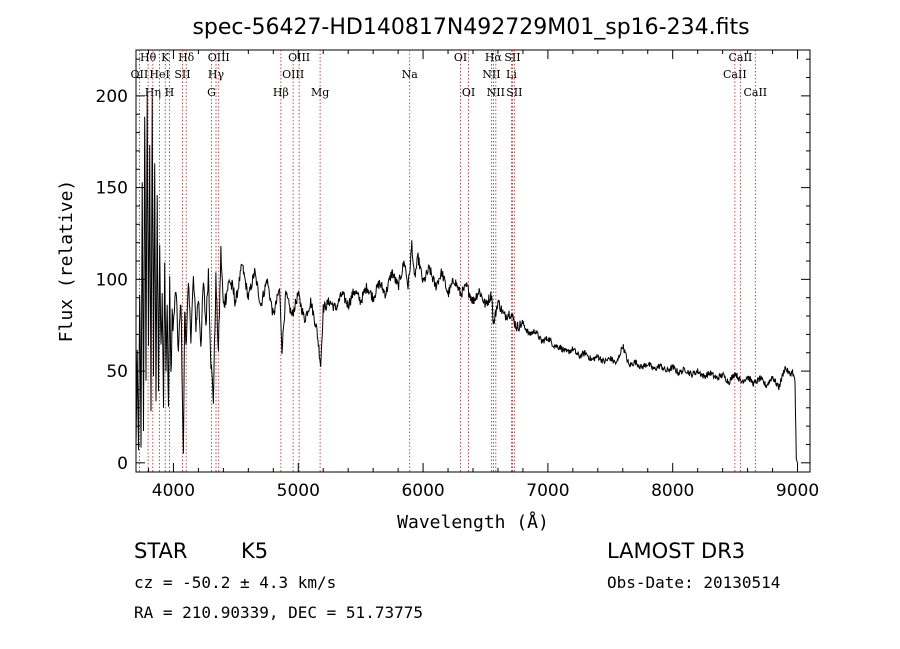 The image size is (900, 649). Describe the element at coordinates (473, 522) in the screenshot. I see `x-axis-label: Wavelength (Å)` at that location.